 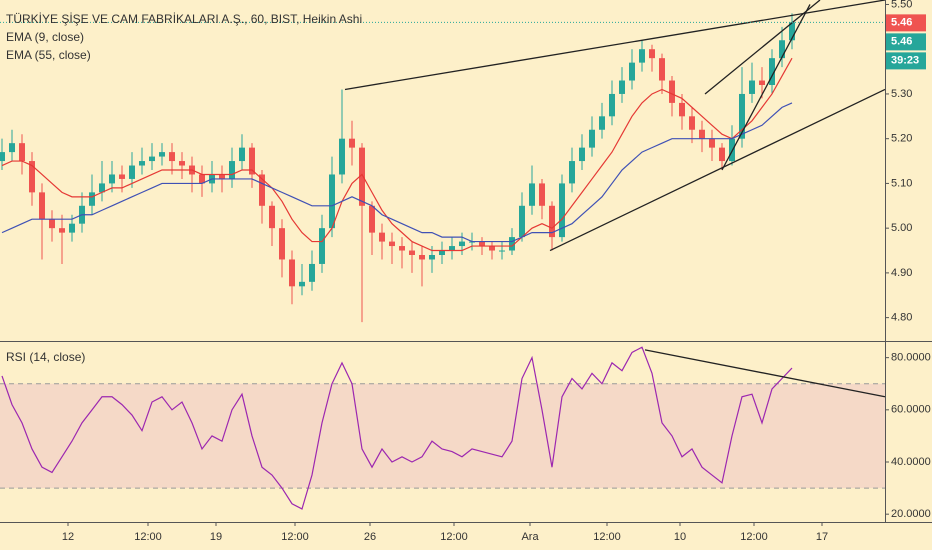 What do you see at coordinates (911, 462) in the screenshot?
I see `y-tick-label: 40.0000` at bounding box center [911, 462].